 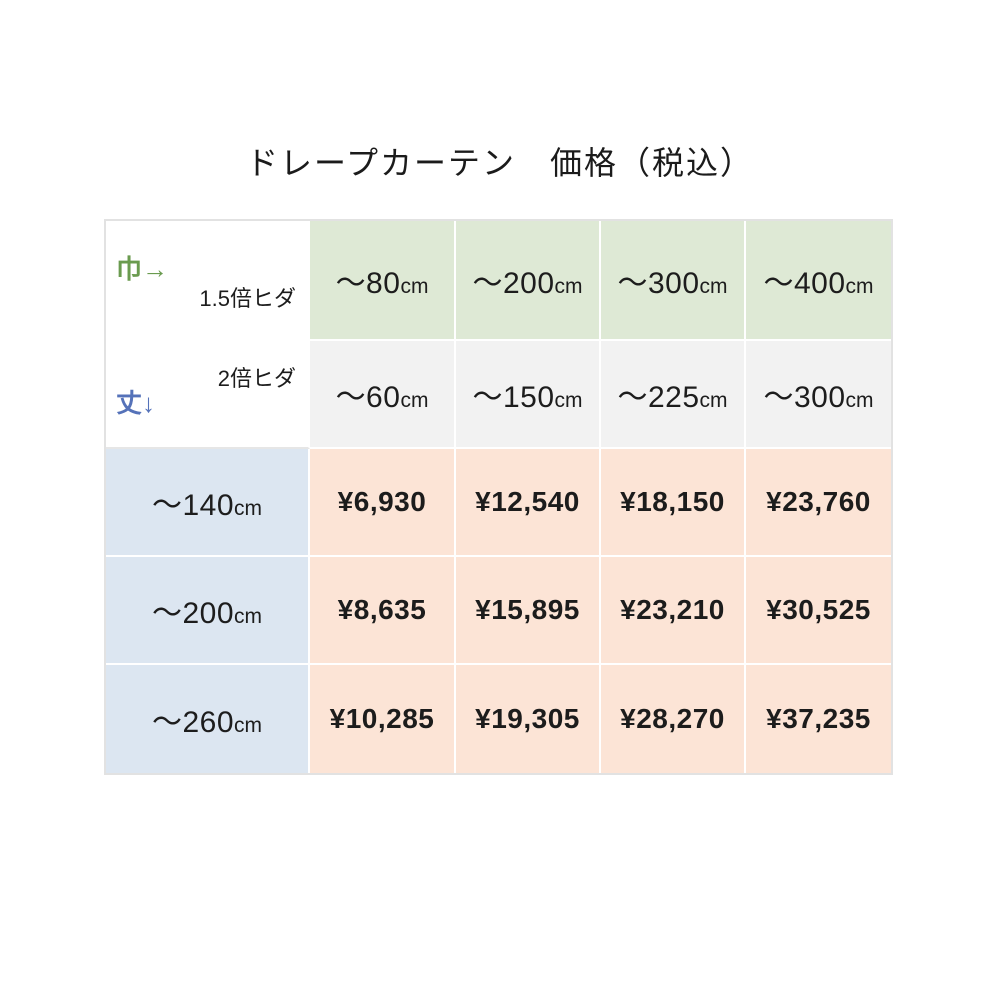 I want to click on price-cell: ¥23,760, so click(x=818, y=503).